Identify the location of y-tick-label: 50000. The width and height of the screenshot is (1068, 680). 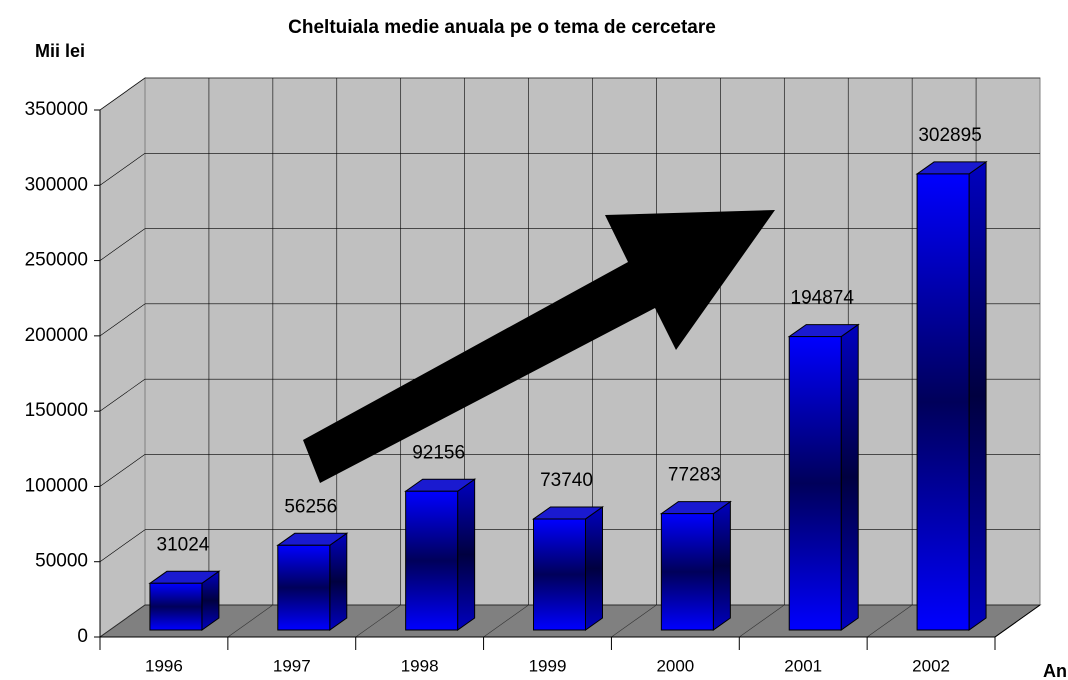
(61, 561).